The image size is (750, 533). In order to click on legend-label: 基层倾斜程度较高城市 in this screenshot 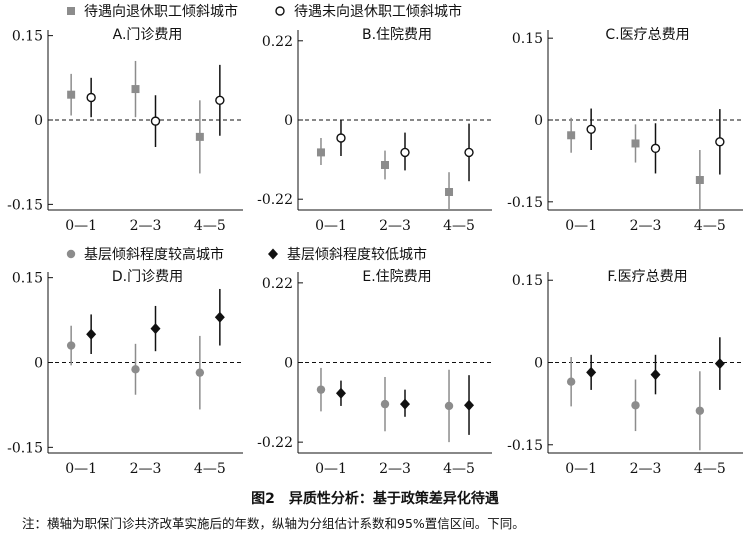, I will do `click(154, 254)`.